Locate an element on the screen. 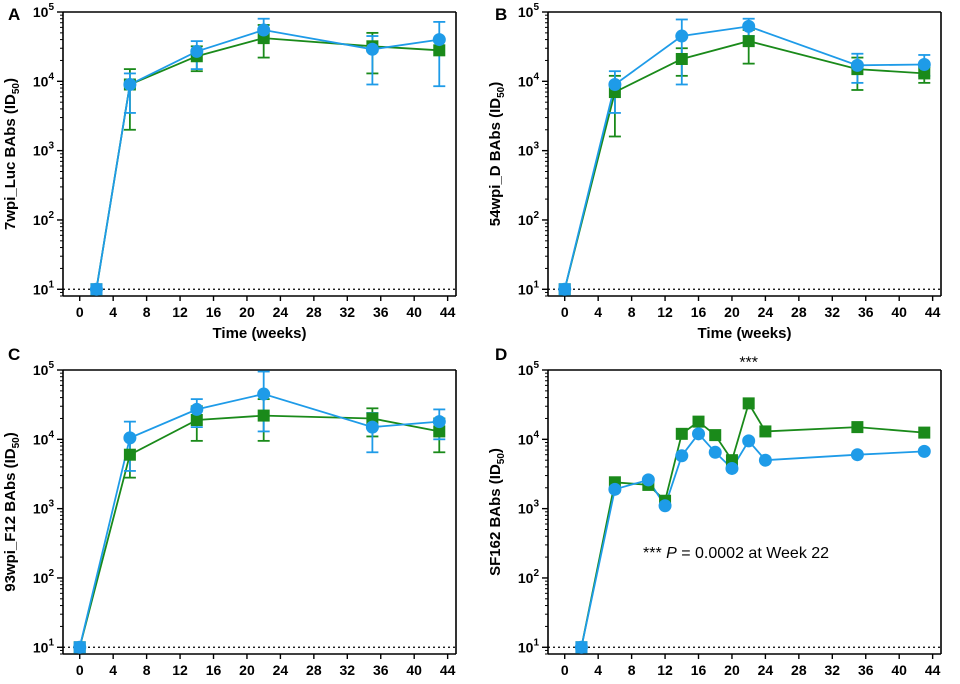  significance-stars: *** is located at coordinates (748, 362).